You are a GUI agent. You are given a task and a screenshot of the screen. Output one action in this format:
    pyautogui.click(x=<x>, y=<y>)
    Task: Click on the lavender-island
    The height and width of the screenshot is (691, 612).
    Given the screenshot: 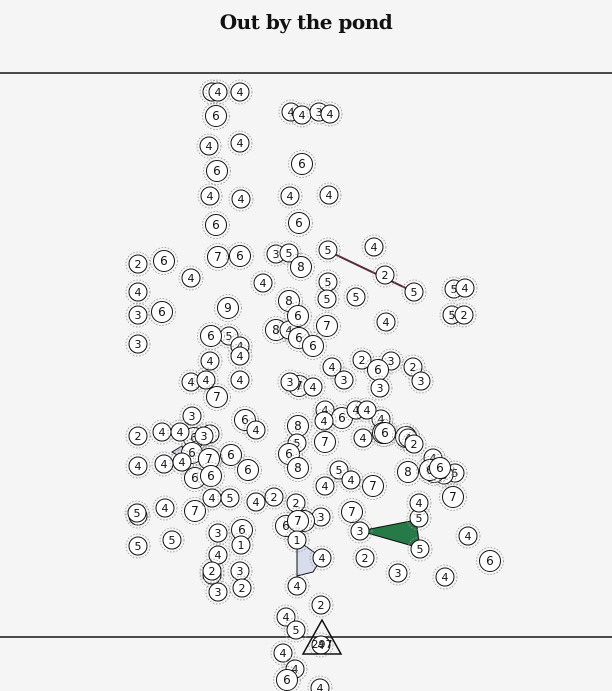 What is the action you would take?
    pyautogui.click(x=309, y=558)
    